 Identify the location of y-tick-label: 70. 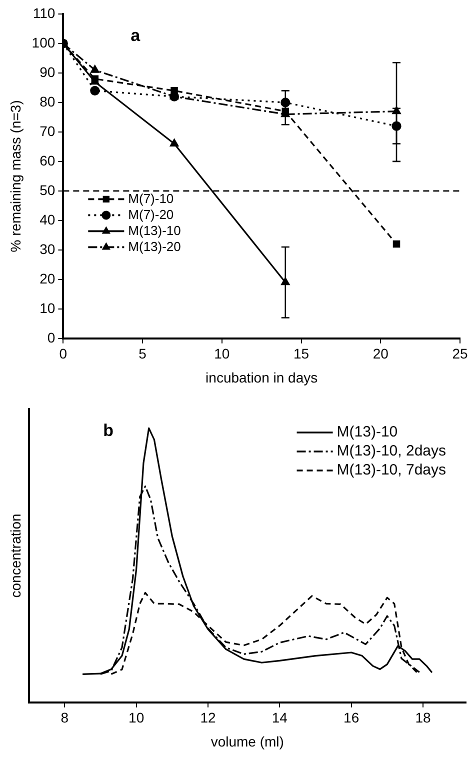
(48, 130).